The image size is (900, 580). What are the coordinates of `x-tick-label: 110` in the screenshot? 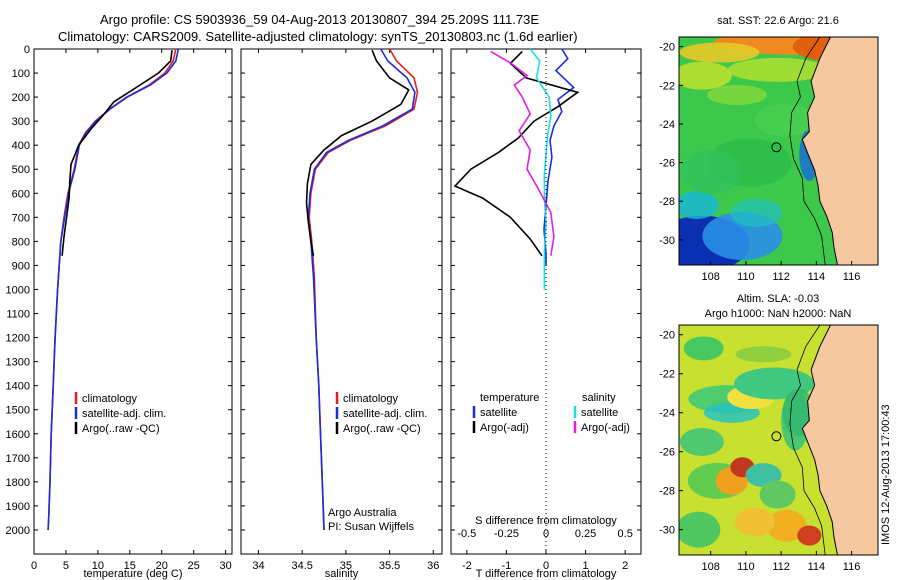 It's located at (746, 567).